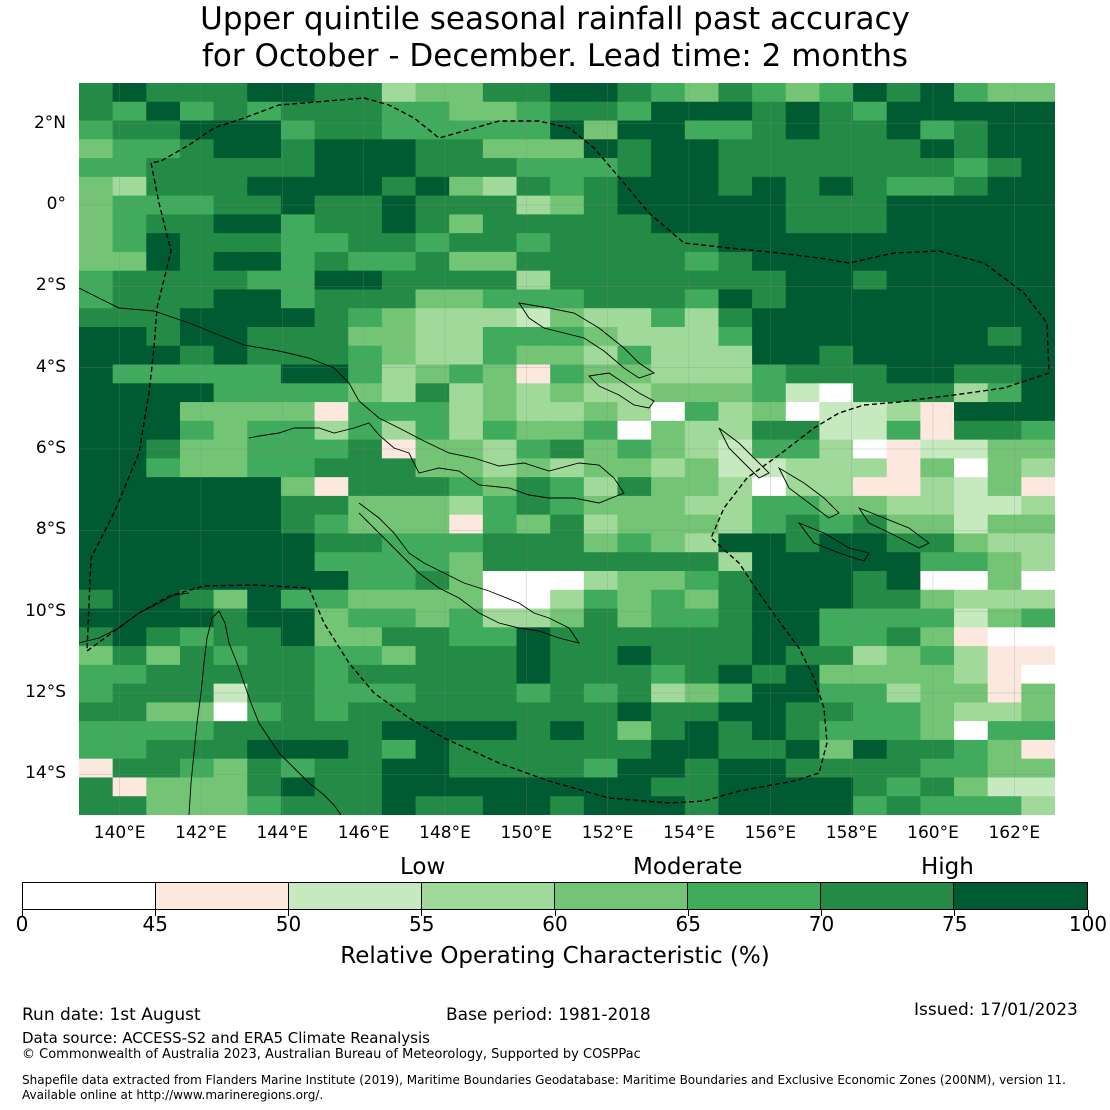 This screenshot has height=1110, width=1110. What do you see at coordinates (50, 366) in the screenshot?
I see `latitude-label: 4°S` at bounding box center [50, 366].